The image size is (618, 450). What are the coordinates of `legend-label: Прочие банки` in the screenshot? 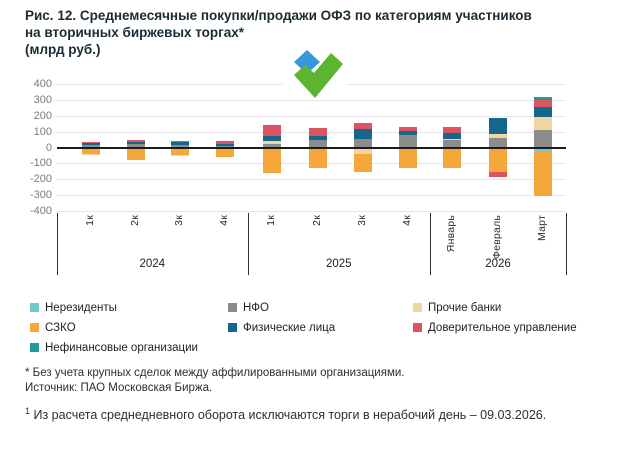 It's located at (465, 307).